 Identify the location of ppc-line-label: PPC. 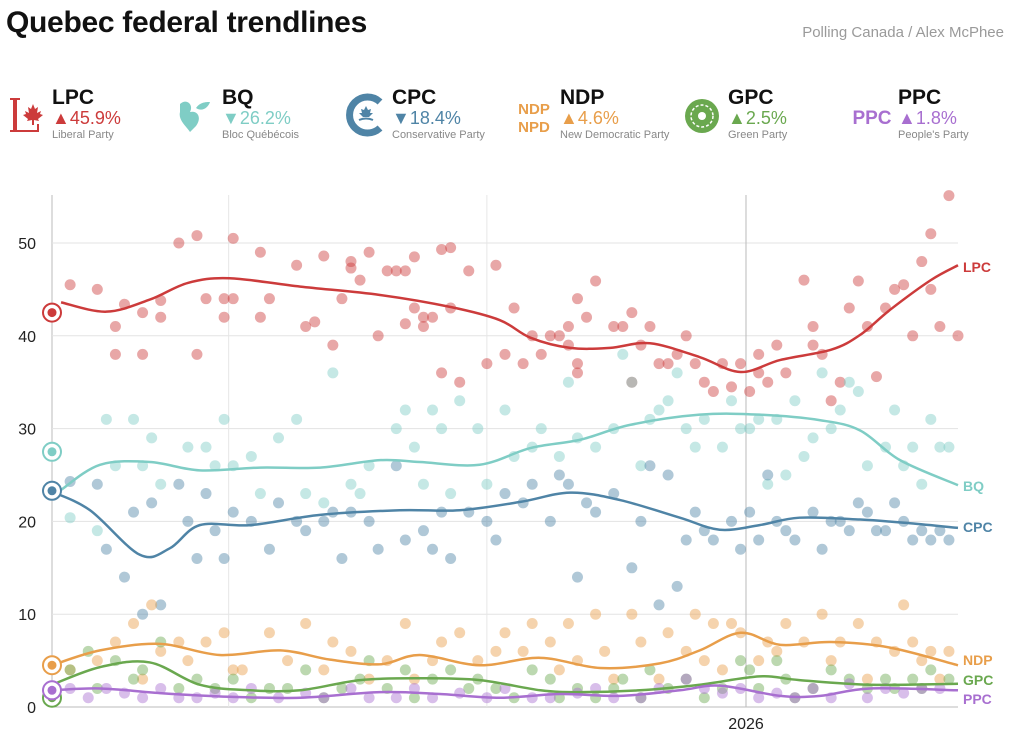
(977, 699).